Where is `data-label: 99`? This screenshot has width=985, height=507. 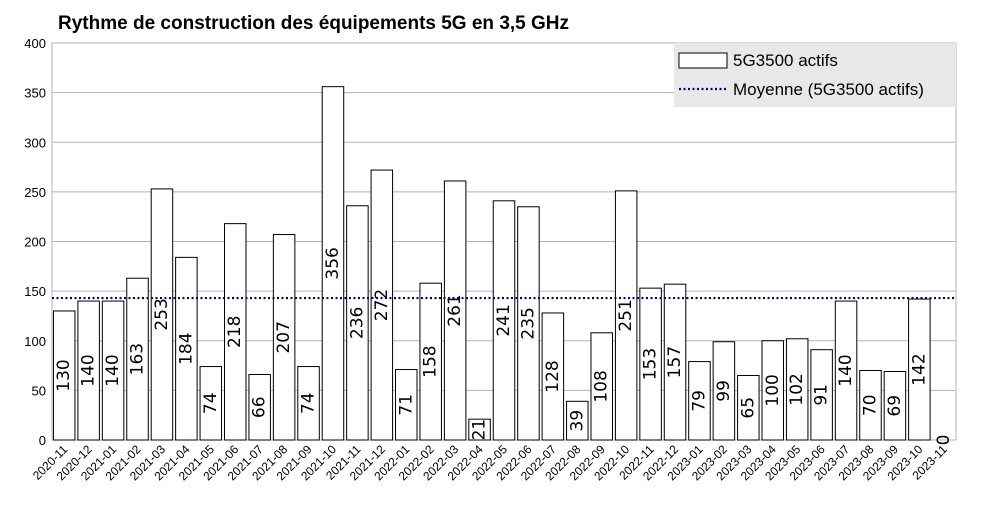
data-label: 99 is located at coordinates (724, 391).